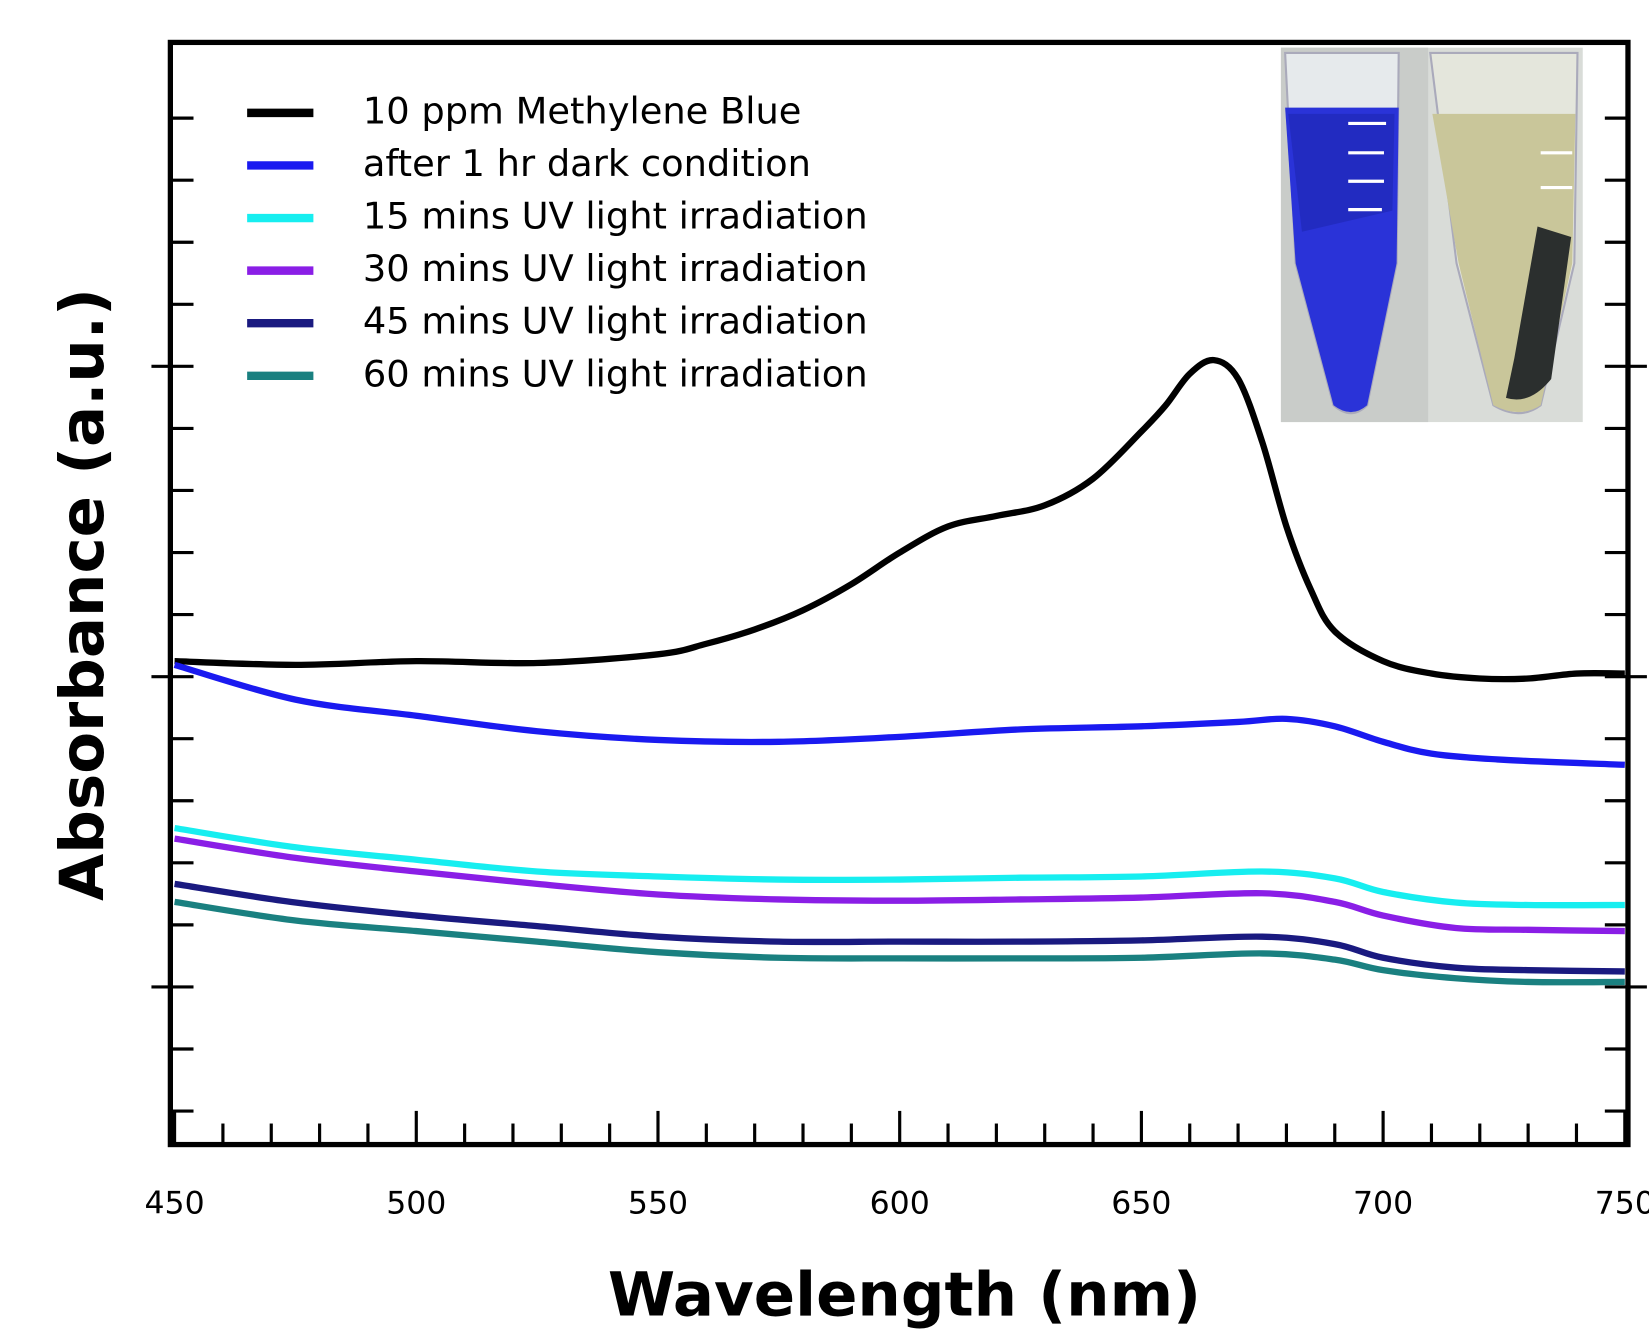 The width and height of the screenshot is (1649, 1330). Describe the element at coordinates (416, 1204) in the screenshot. I see `x-tick-label: 500` at that location.